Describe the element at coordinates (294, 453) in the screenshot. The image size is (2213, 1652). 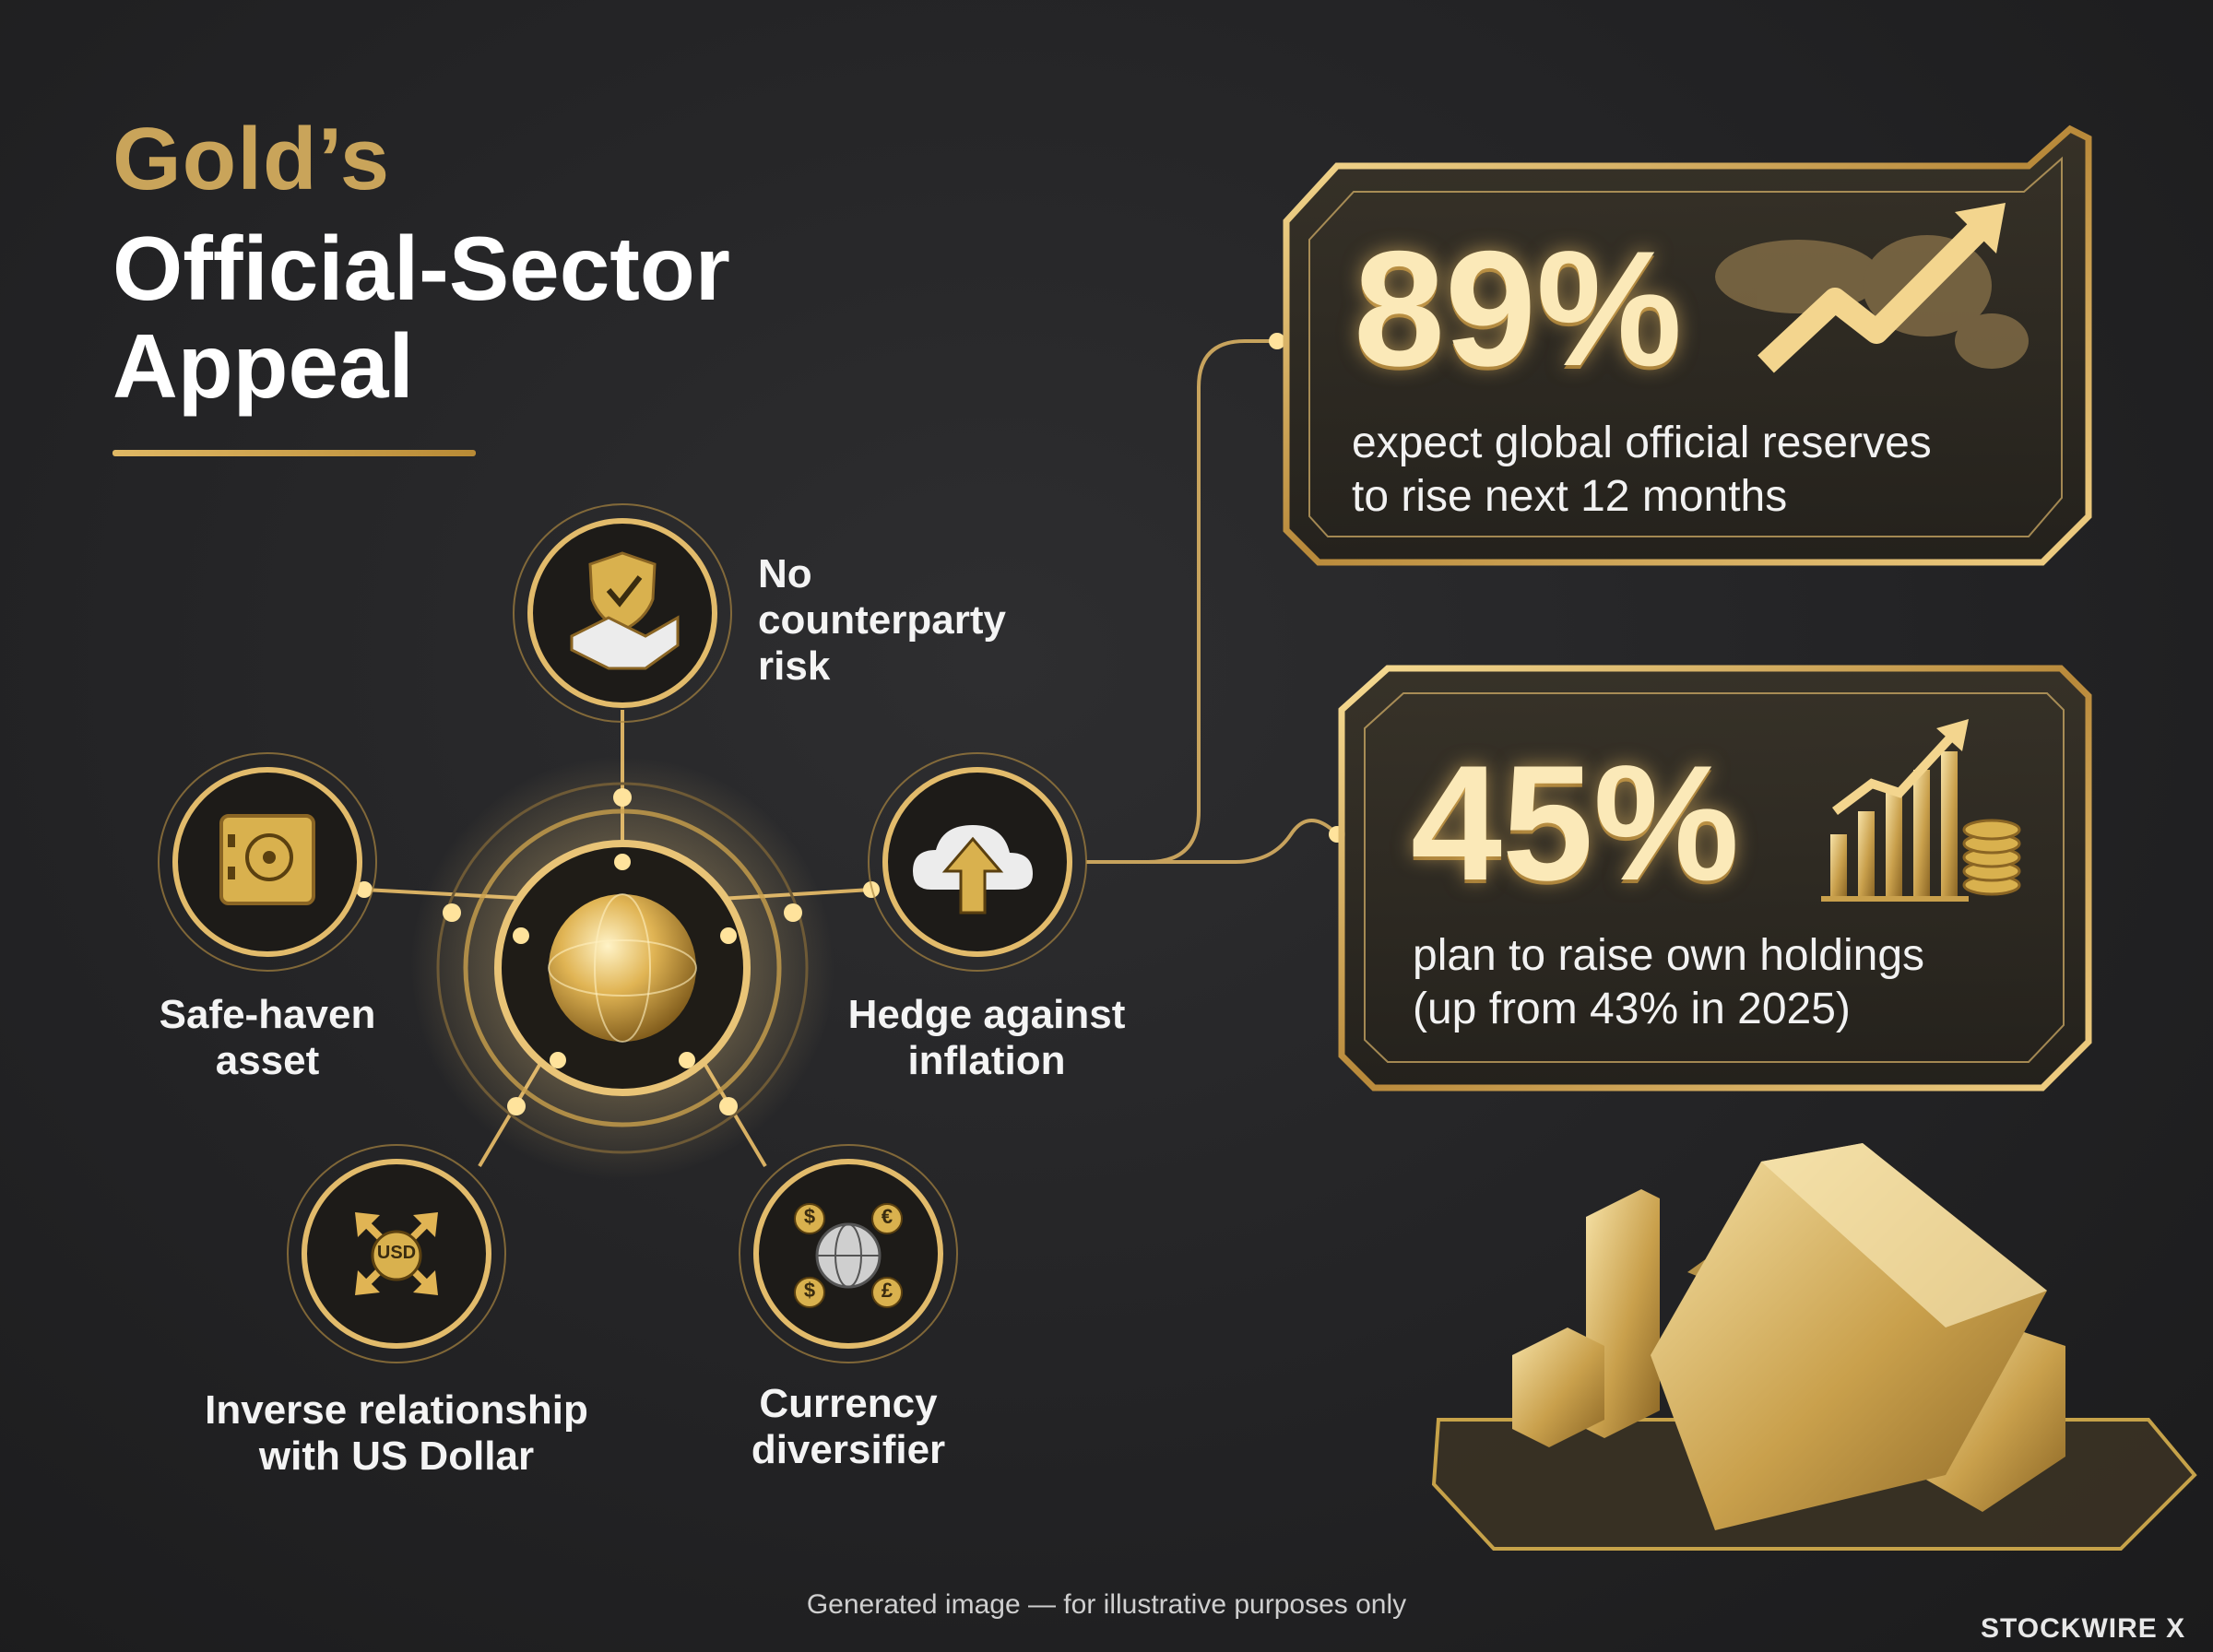
I see `title-underline` at that location.